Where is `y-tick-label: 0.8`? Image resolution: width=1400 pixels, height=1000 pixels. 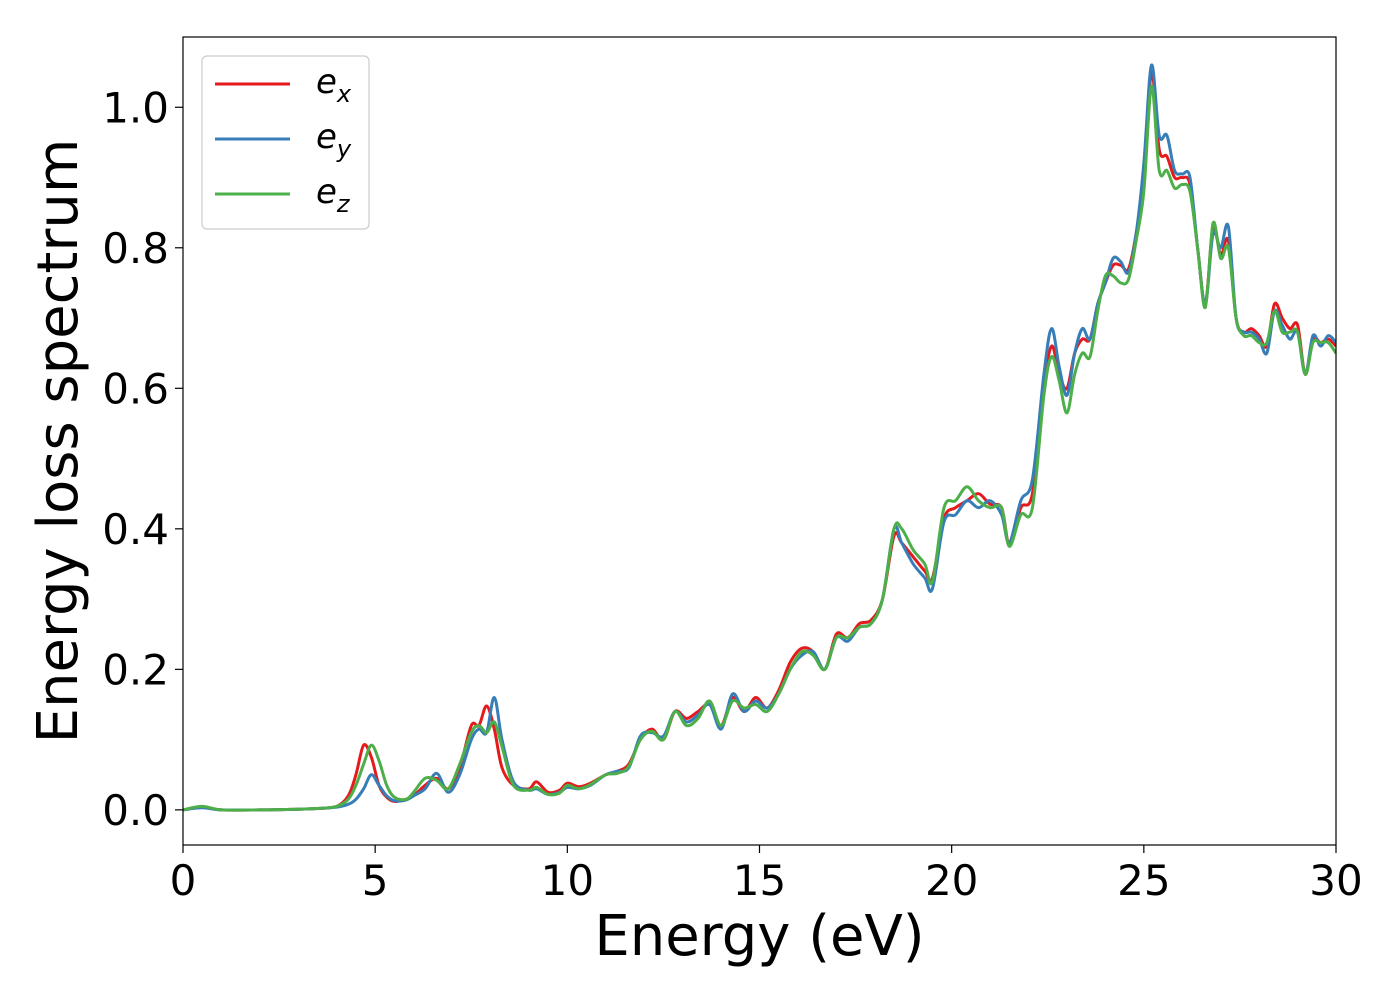 y-tick-label: 0.8 is located at coordinates (135, 248).